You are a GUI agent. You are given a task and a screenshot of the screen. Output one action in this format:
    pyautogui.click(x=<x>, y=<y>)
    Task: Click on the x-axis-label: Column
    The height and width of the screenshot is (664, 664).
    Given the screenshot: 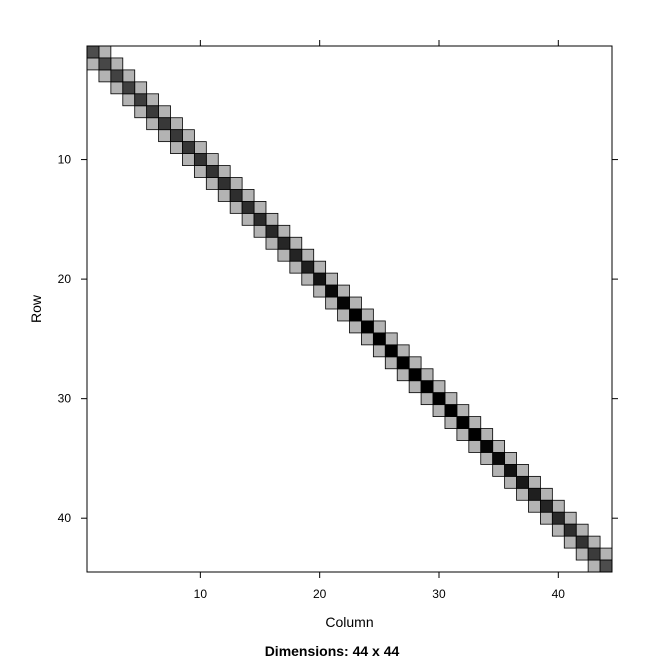 What is the action you would take?
    pyautogui.click(x=349, y=622)
    